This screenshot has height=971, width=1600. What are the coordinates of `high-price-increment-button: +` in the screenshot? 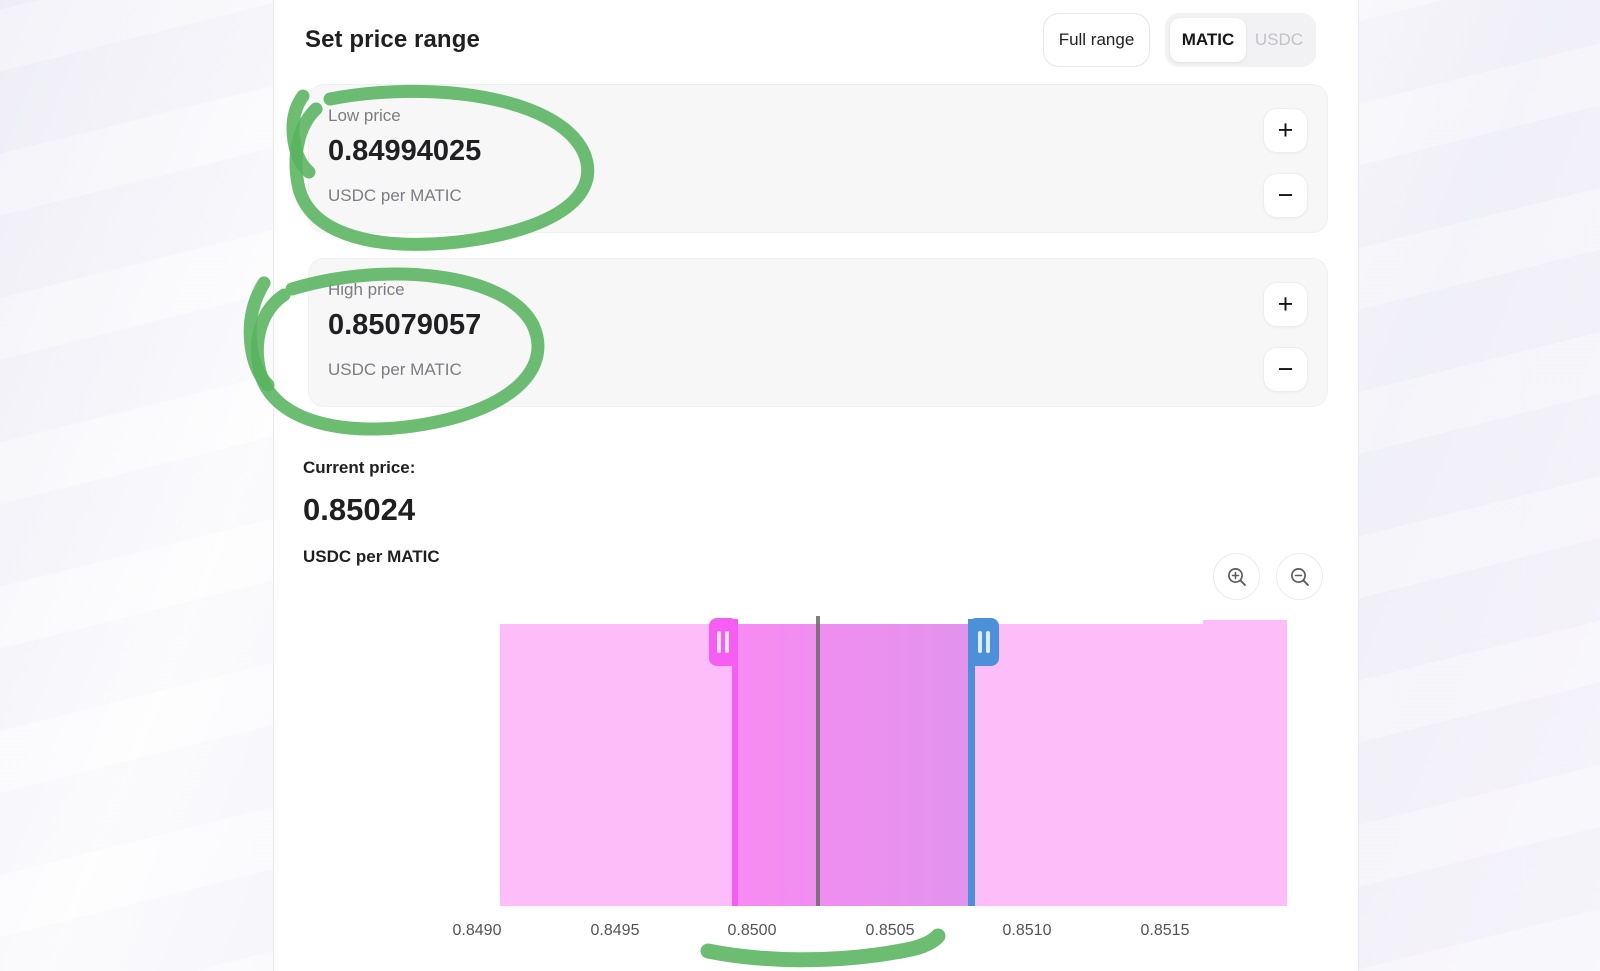 It's located at (1285, 304).